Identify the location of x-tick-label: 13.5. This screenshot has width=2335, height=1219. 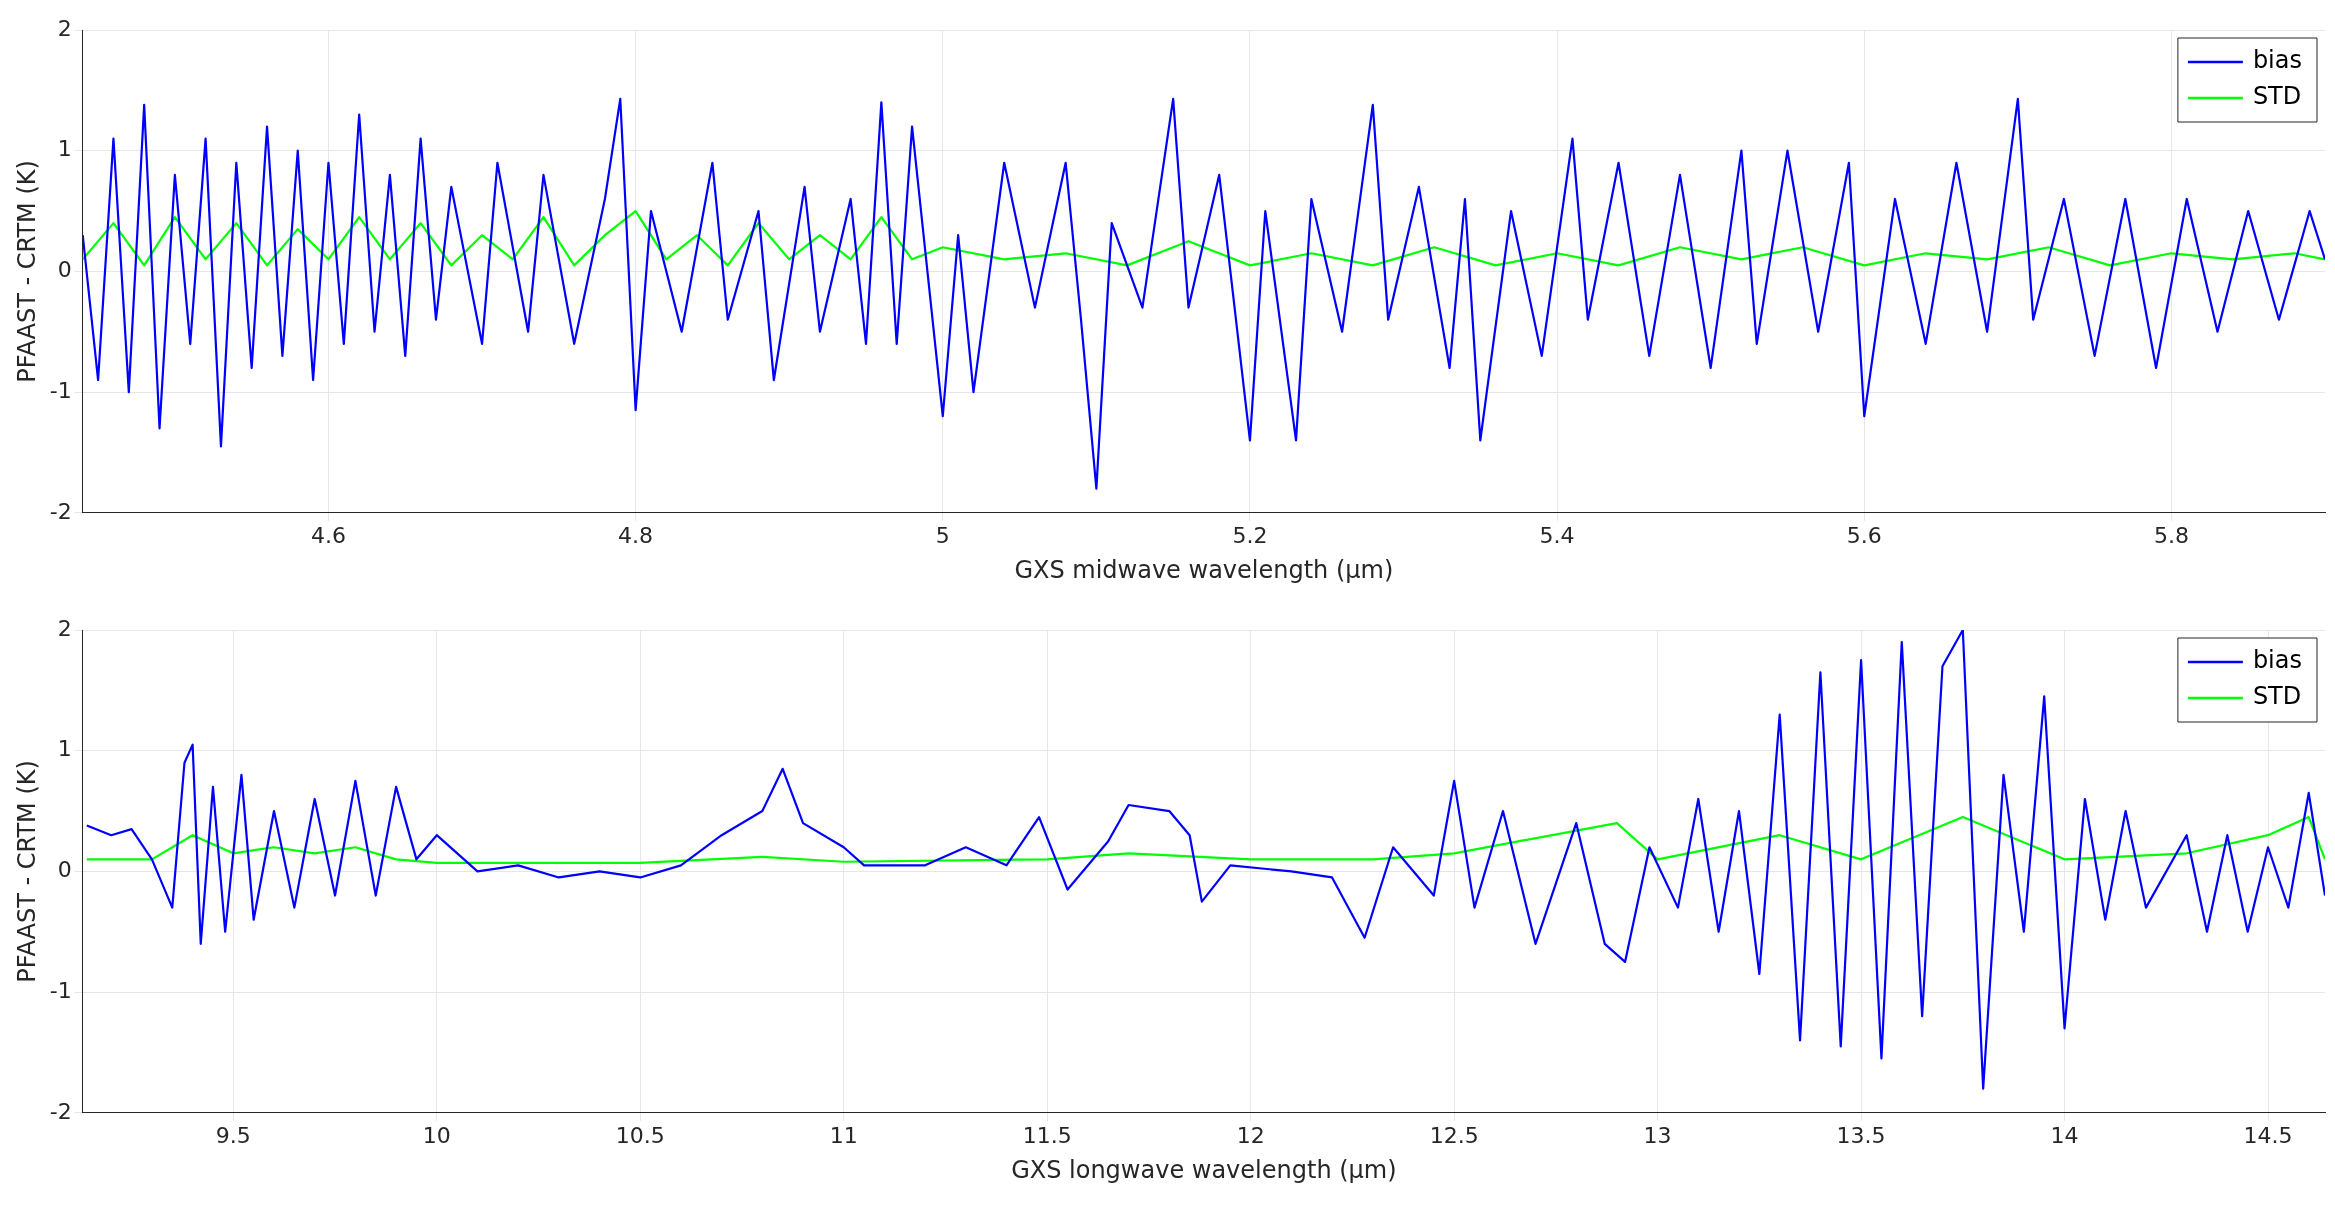
(1861, 1135).